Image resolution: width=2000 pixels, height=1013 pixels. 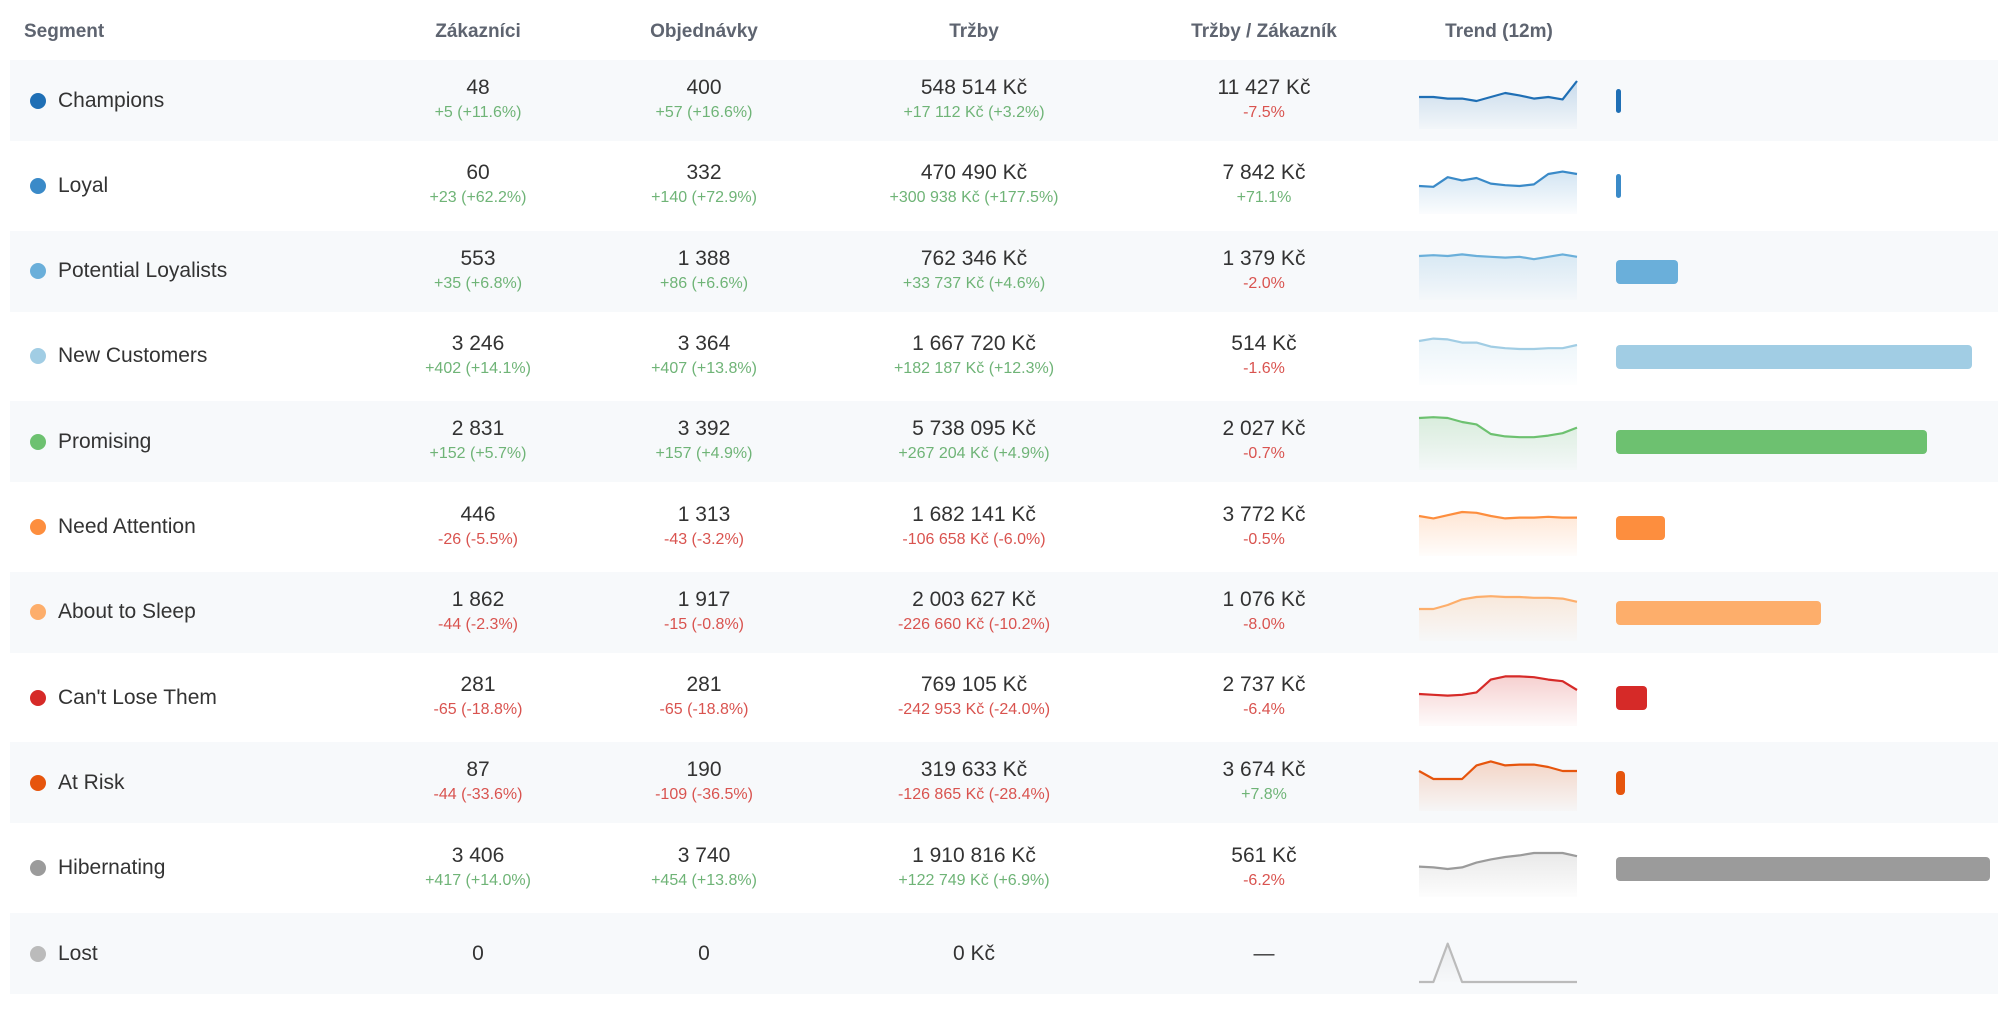 I want to click on delta-value: +402 (+14.1%), so click(x=478, y=368).